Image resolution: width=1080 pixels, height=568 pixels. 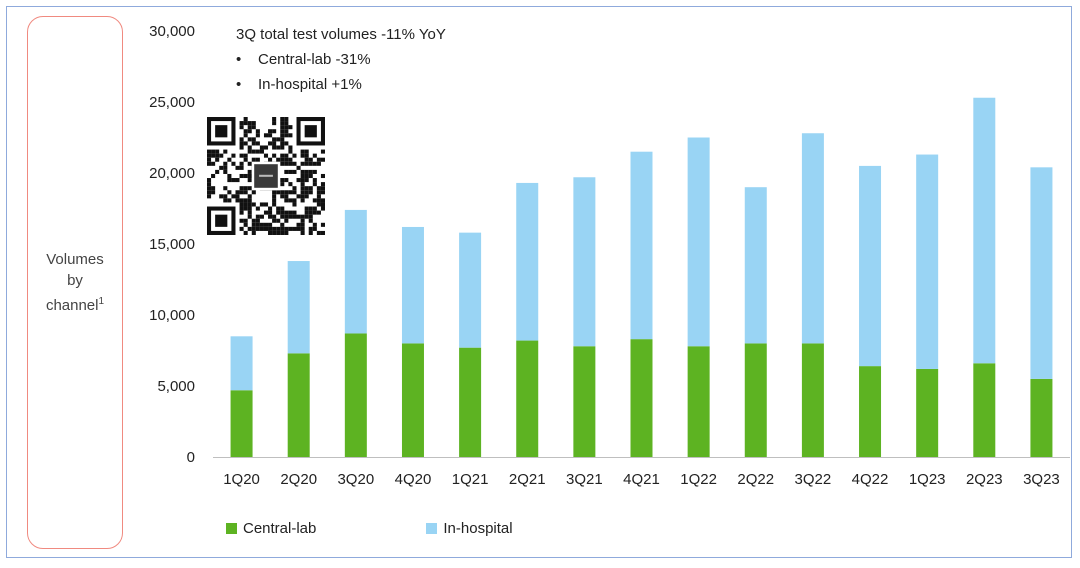 What do you see at coordinates (813, 479) in the screenshot?
I see `x-tick-label: 3Q22` at bounding box center [813, 479].